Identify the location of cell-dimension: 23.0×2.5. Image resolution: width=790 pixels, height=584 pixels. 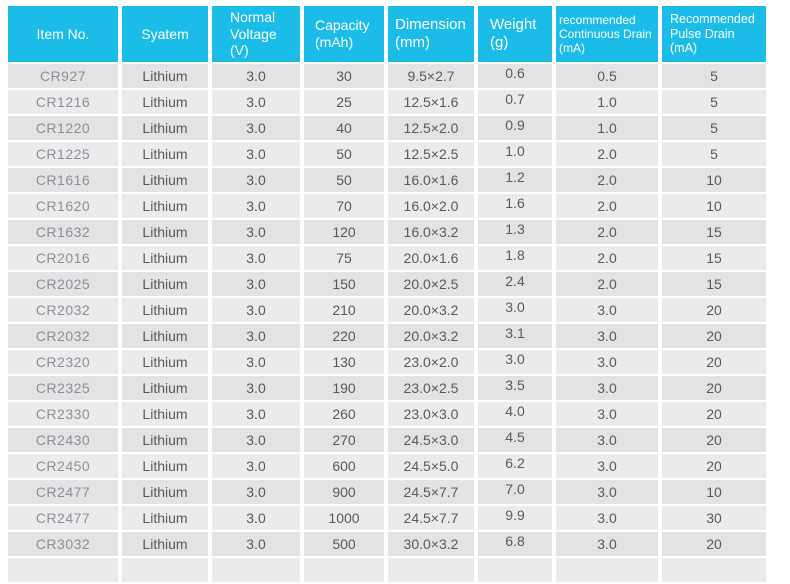
(431, 388).